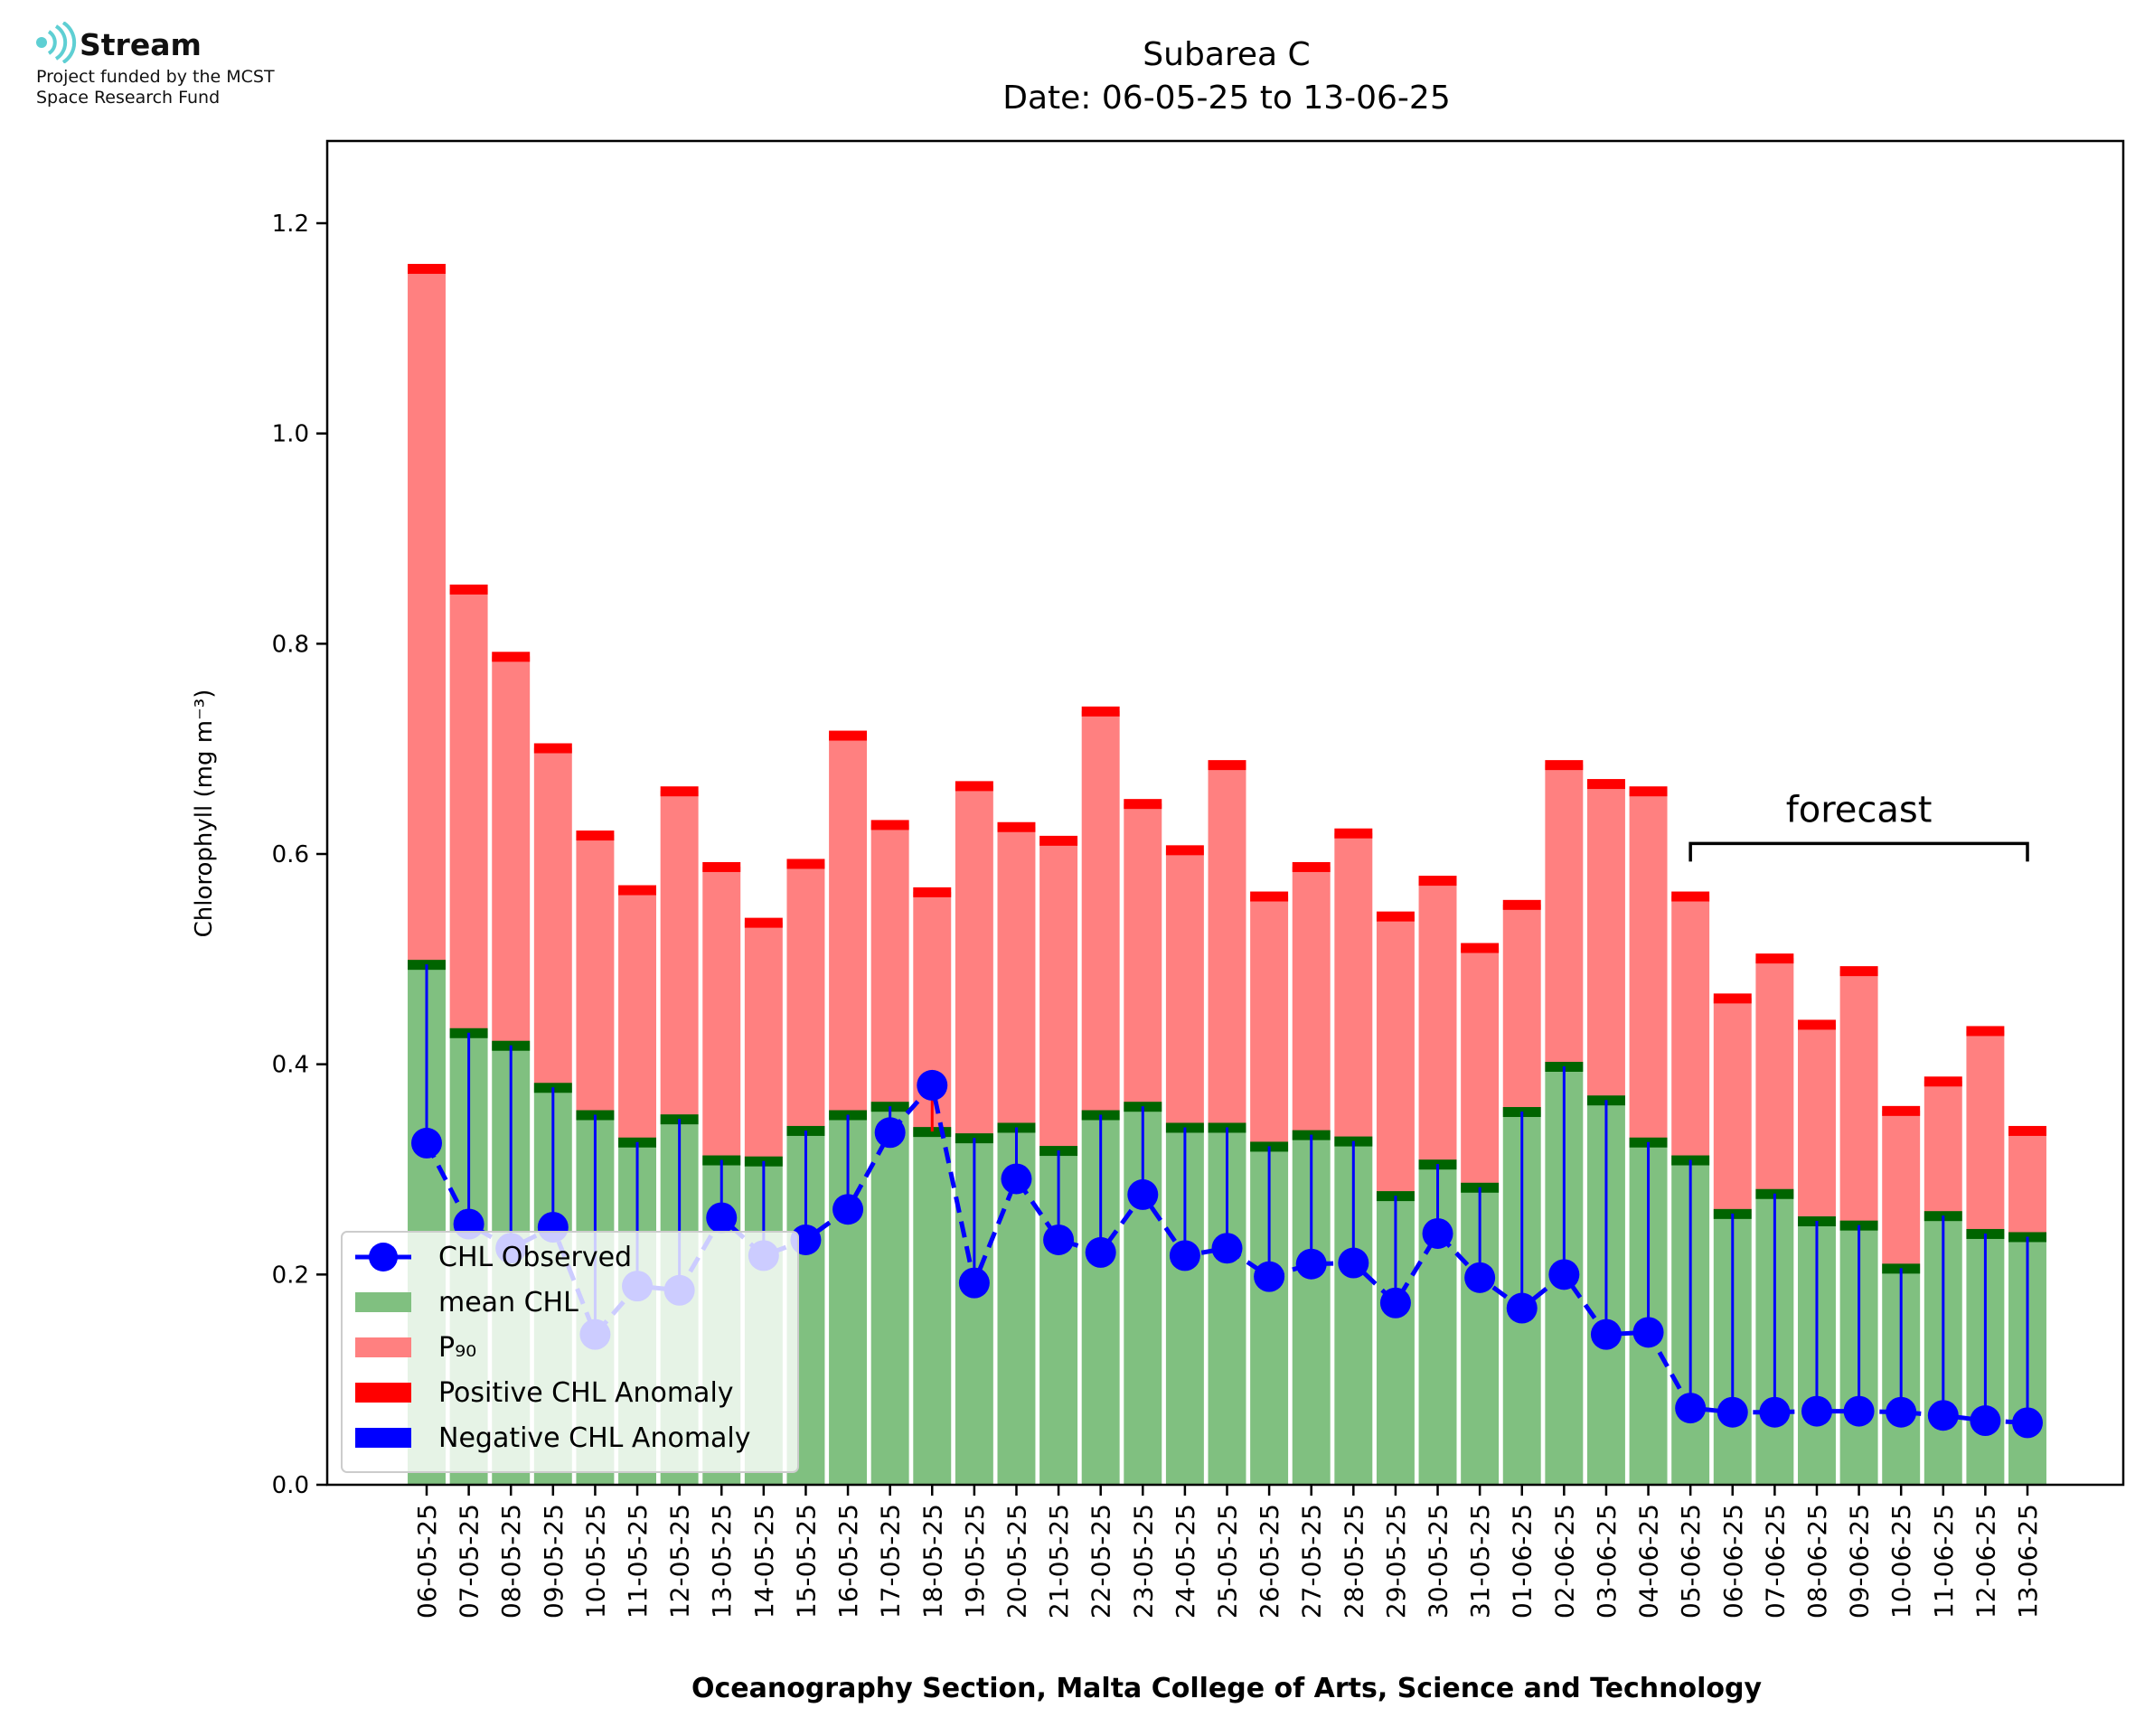  What do you see at coordinates (1059, 1562) in the screenshot?
I see `x-tick-label: 21-05-25` at bounding box center [1059, 1562].